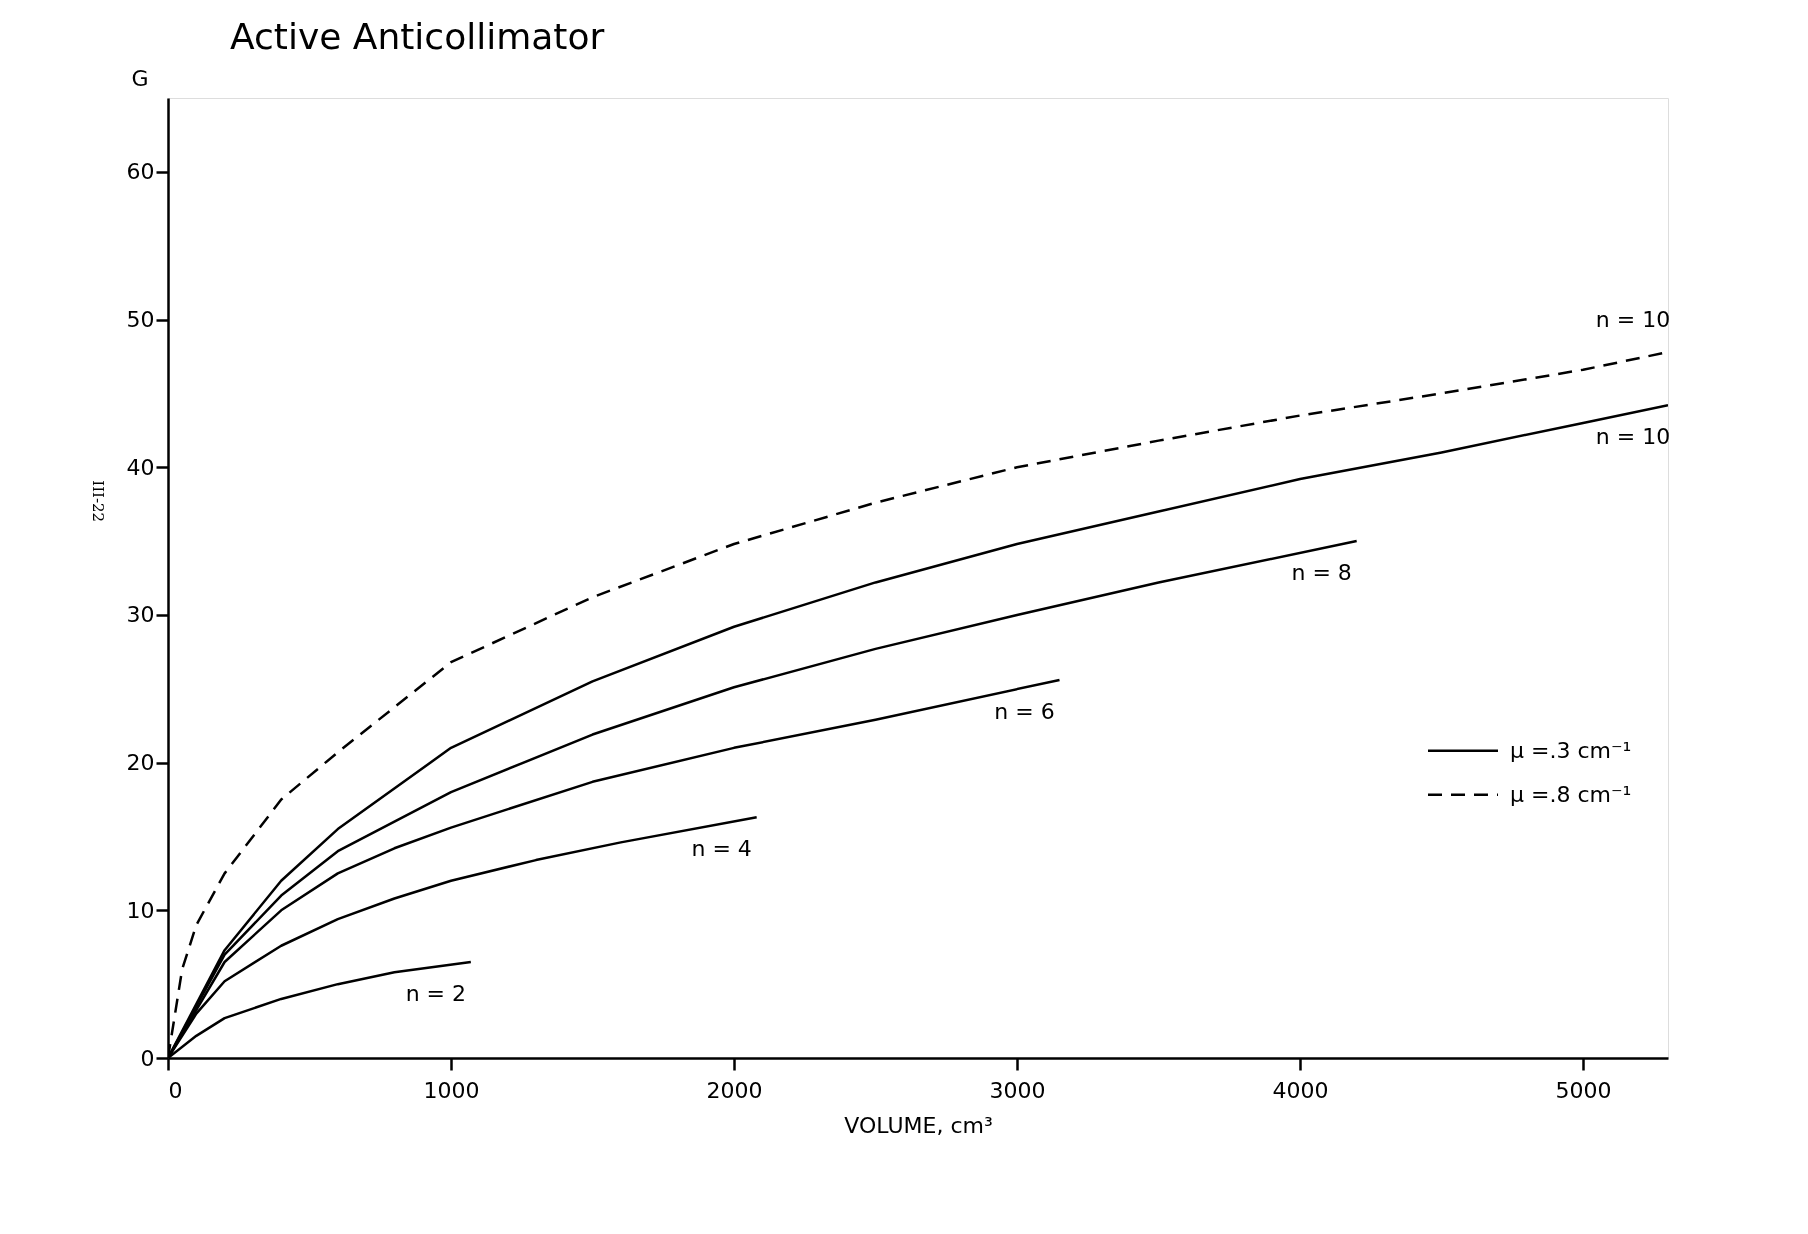  Describe the element at coordinates (140, 763) in the screenshot. I see `y-tick-label: 20` at that location.